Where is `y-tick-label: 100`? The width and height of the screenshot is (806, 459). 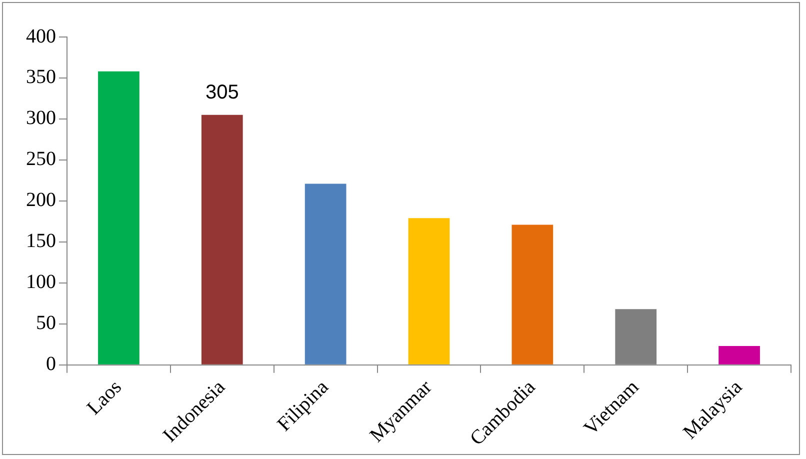 y-tick-label: 100 is located at coordinates (41, 282).